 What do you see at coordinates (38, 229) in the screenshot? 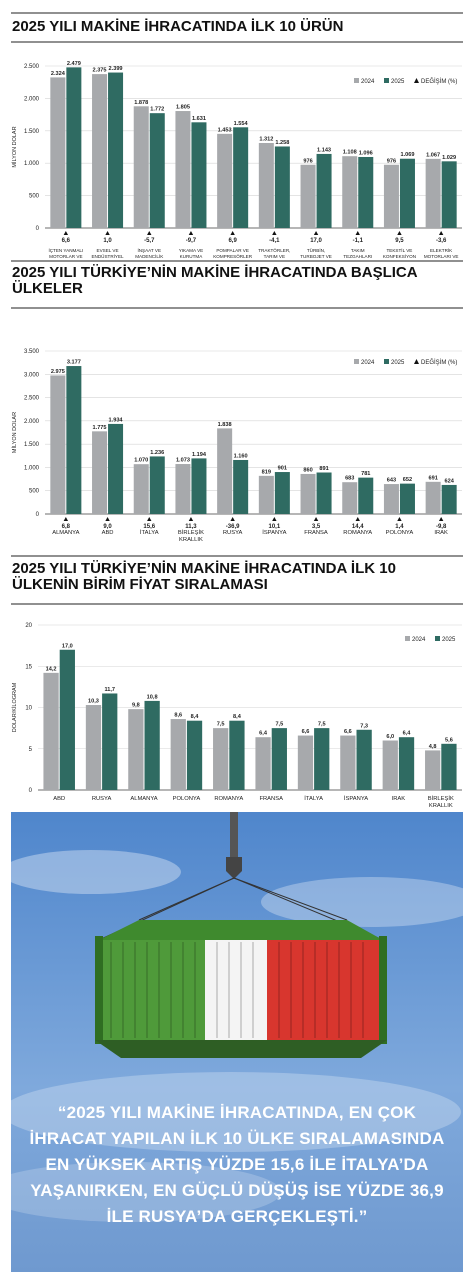
I see `y-tick-label: 0` at bounding box center [38, 229].